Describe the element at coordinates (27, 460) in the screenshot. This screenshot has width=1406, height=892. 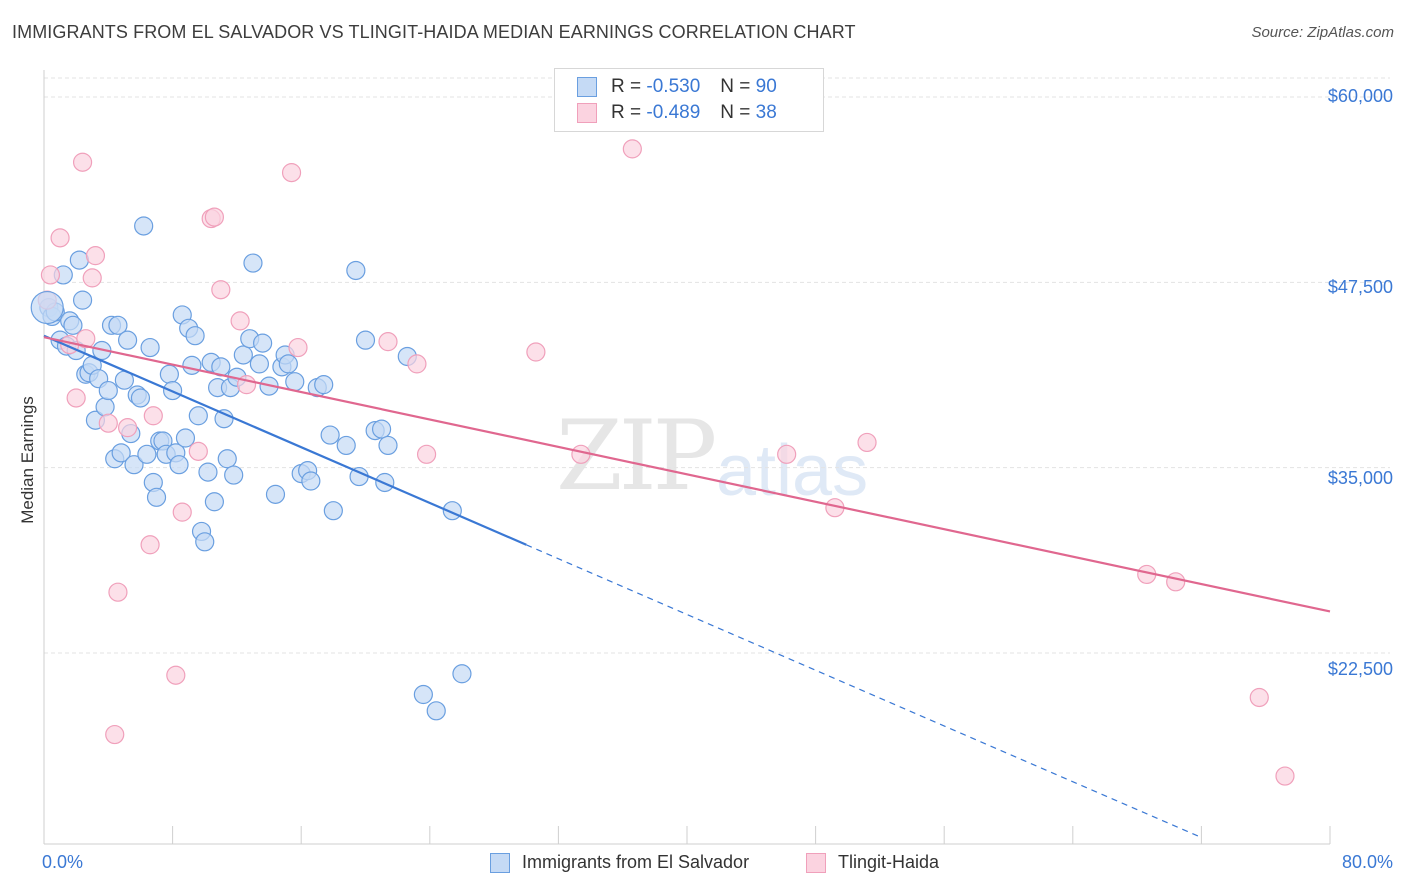
I see `y-axis-label: Median Earnings` at that location.